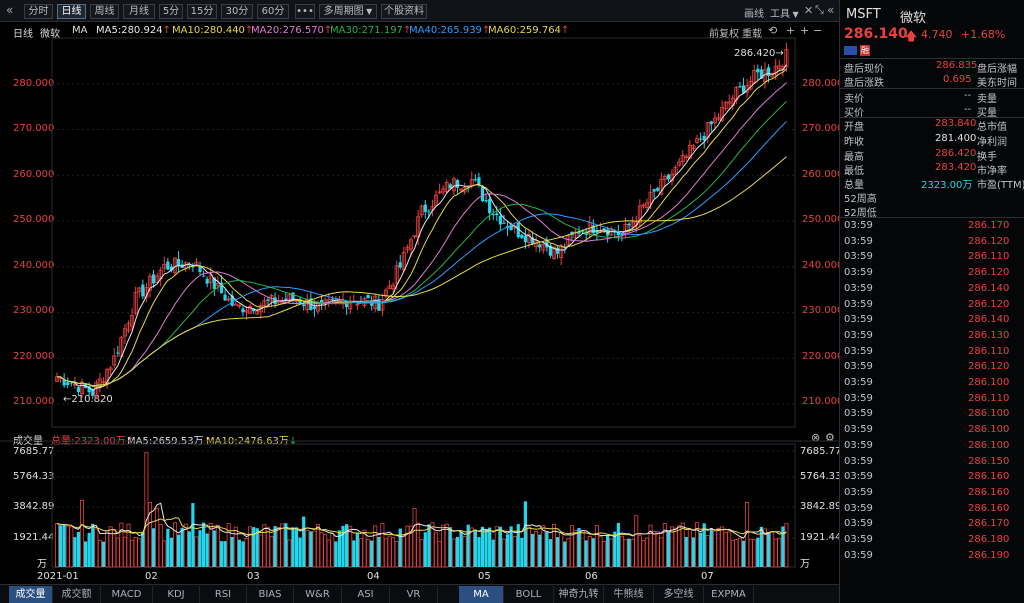 The image size is (1024, 603). I want to click on volume-axis-left-tick: 5764.33, so click(34, 476).